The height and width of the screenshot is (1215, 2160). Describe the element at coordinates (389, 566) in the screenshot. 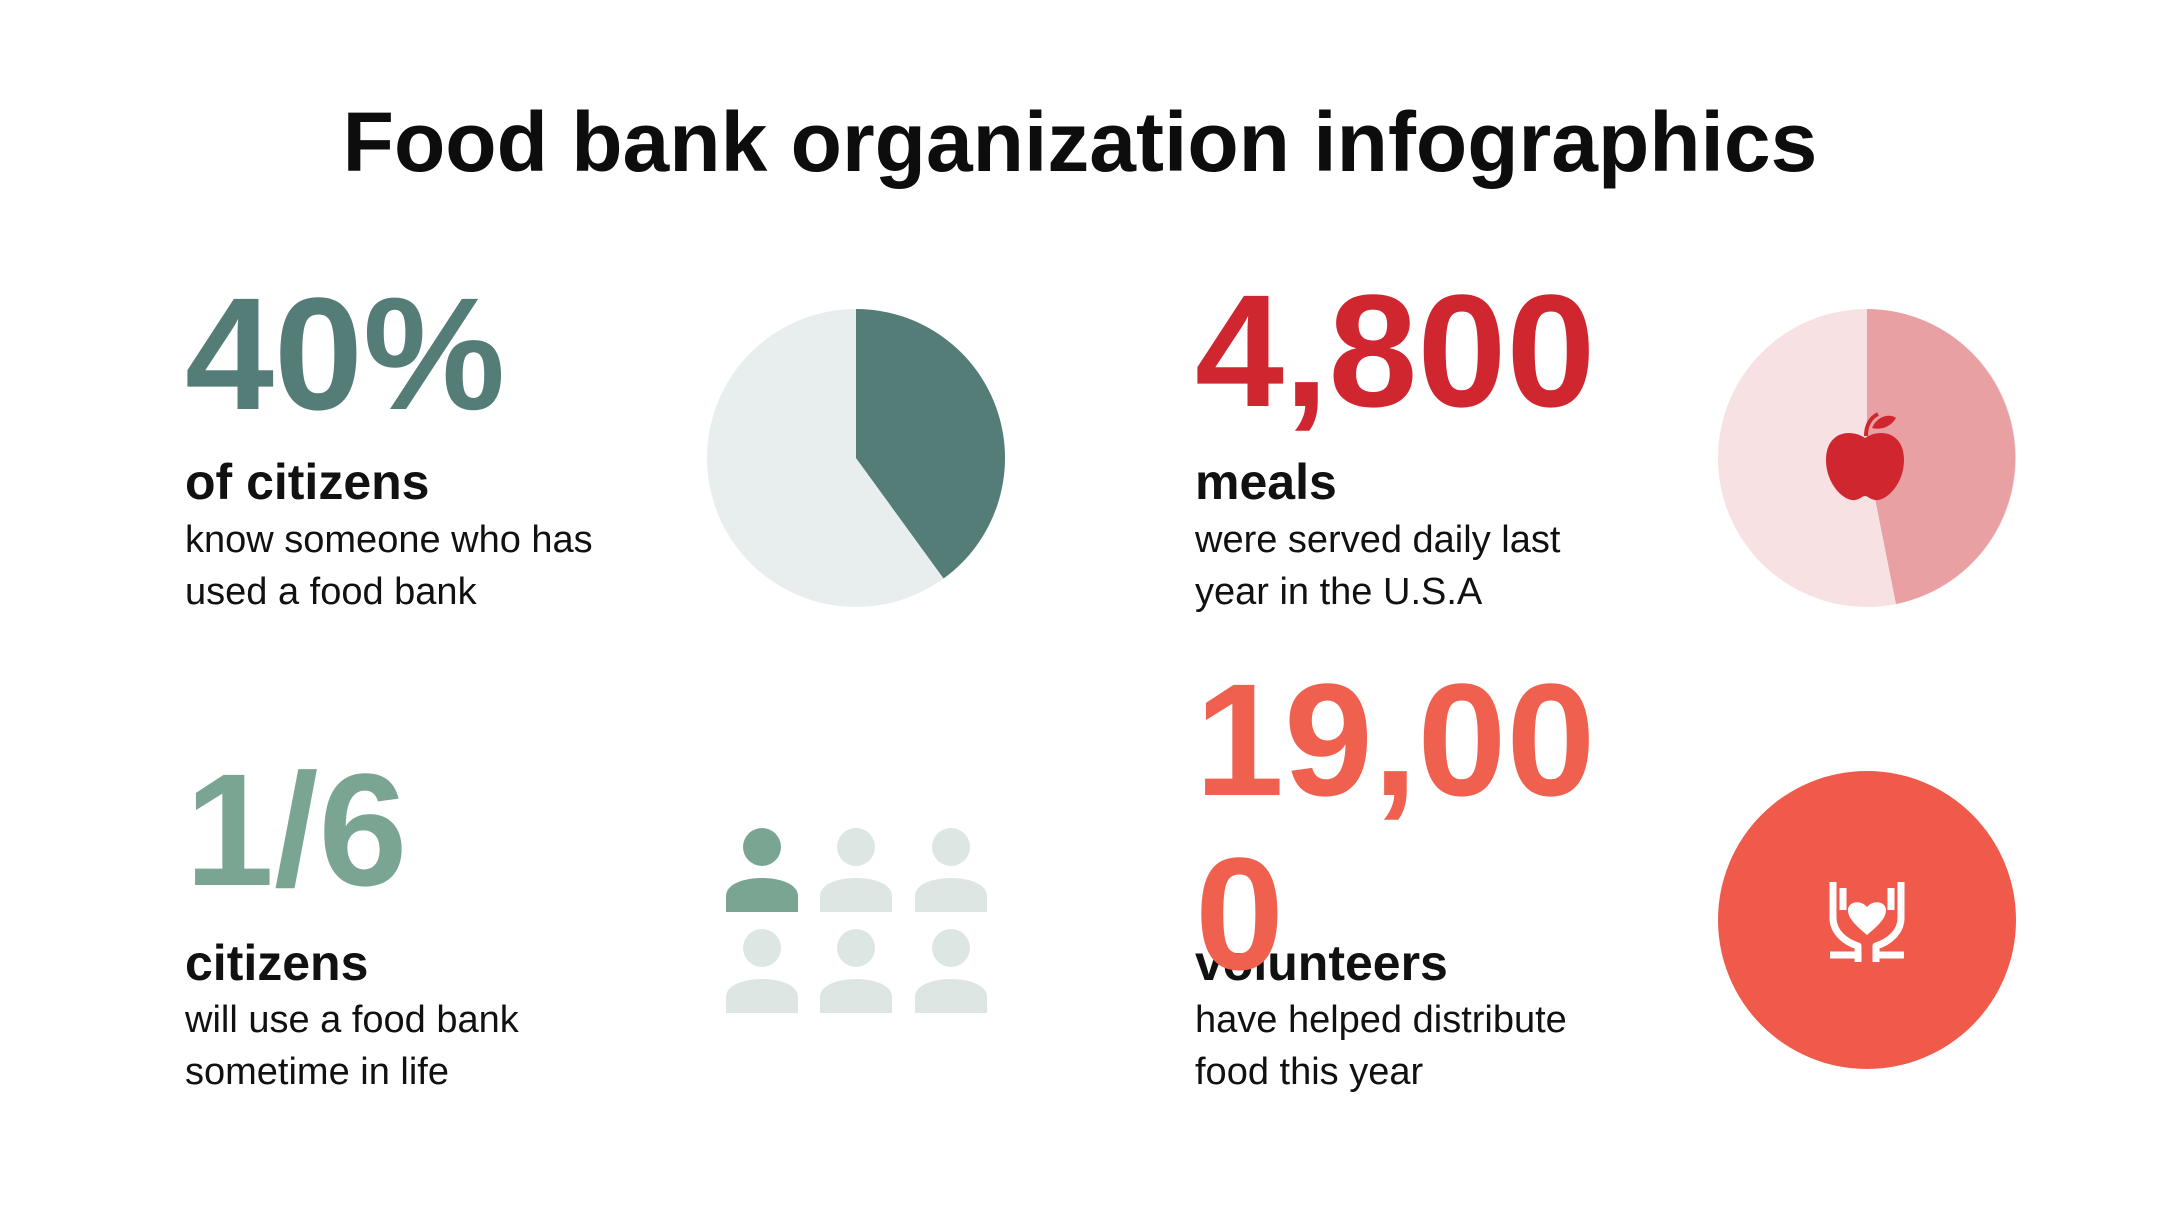

I see `stat-description: know someone who has used a food bank` at that location.